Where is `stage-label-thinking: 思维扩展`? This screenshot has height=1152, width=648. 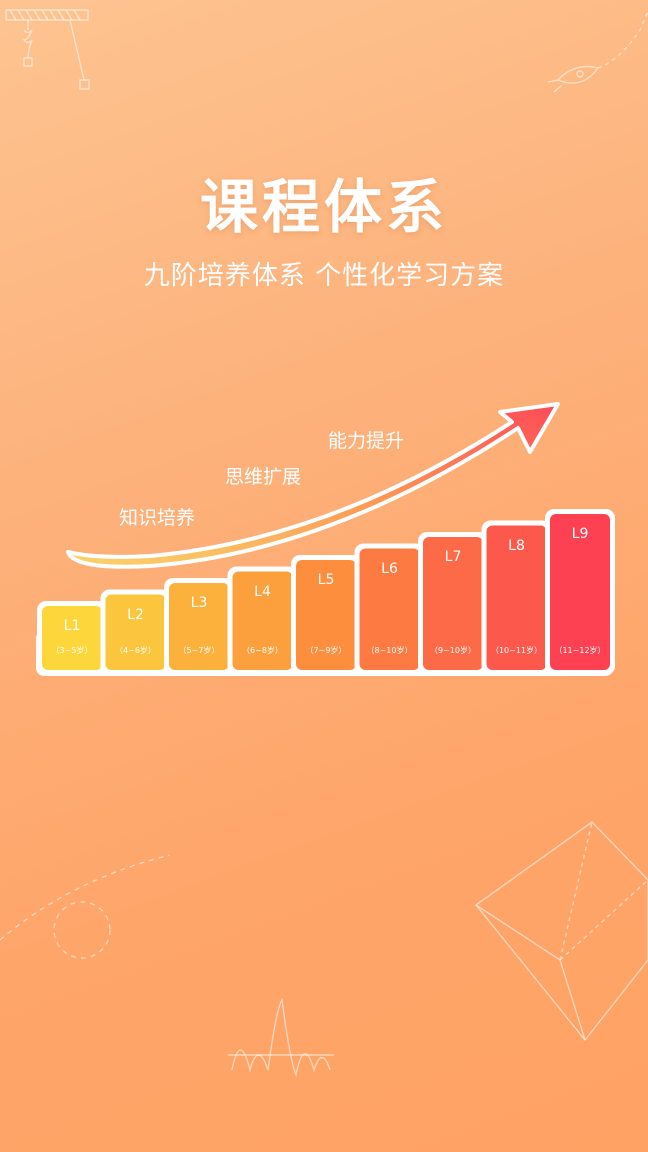 stage-label-thinking: 思维扩展 is located at coordinates (263, 477).